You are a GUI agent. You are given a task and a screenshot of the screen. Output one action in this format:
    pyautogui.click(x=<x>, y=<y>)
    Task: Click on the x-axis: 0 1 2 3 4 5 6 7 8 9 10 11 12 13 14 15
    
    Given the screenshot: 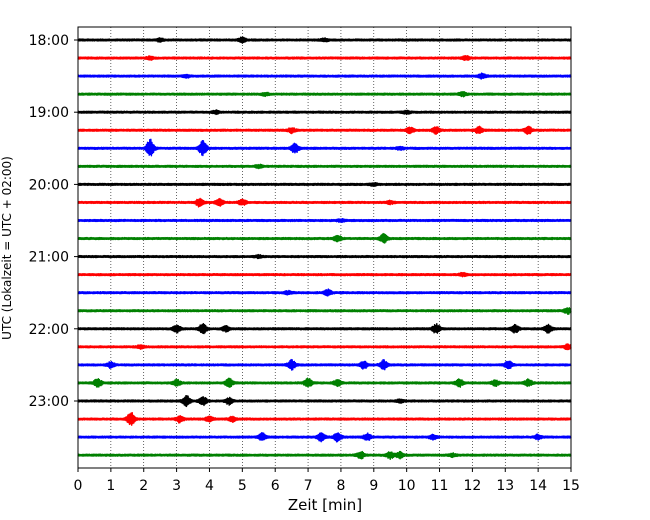 What is the action you would take?
    pyautogui.click(x=327, y=481)
    